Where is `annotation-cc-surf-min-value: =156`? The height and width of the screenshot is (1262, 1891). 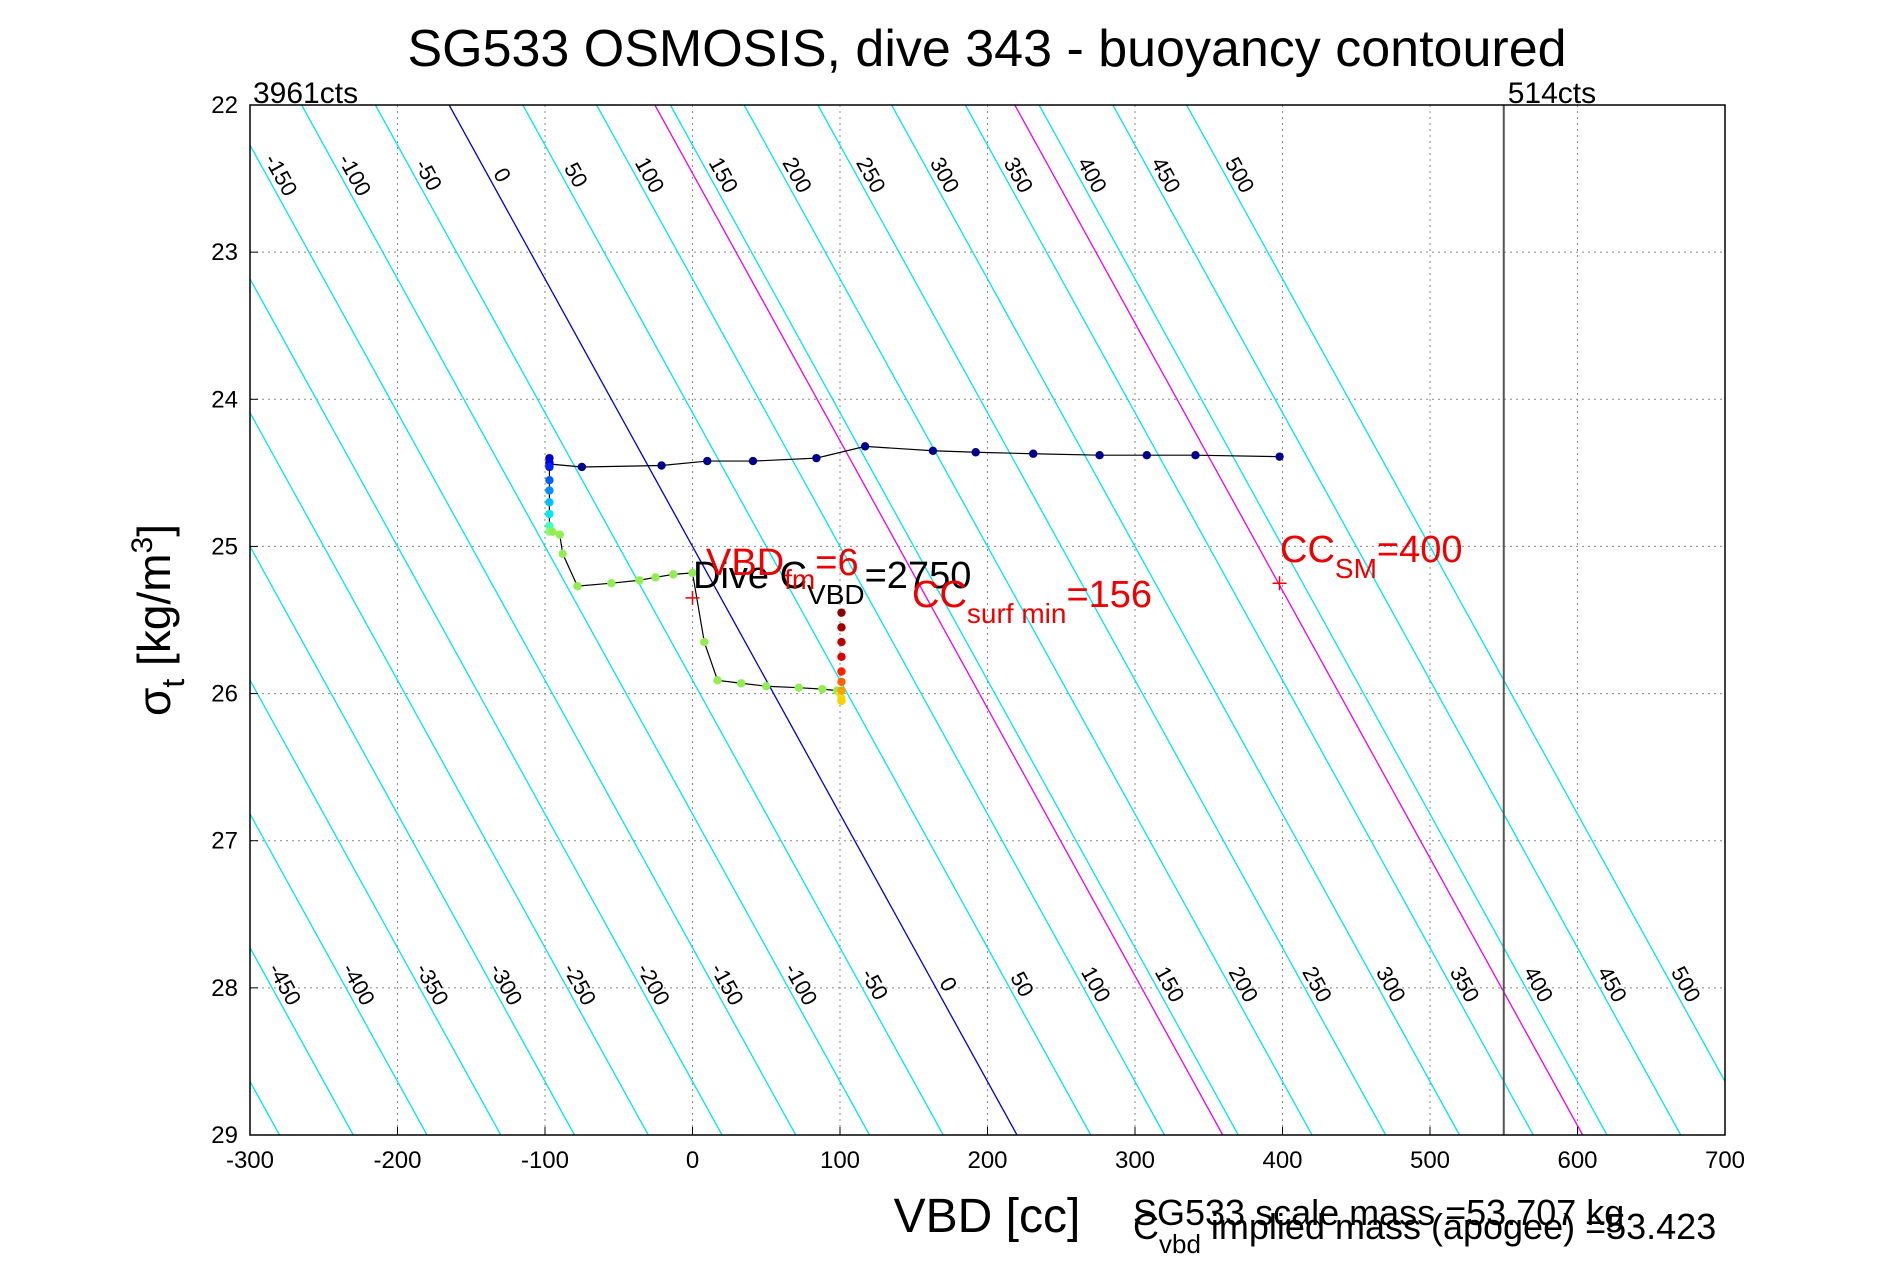 annotation-cc-surf-min-value: =156 is located at coordinates (1109, 595).